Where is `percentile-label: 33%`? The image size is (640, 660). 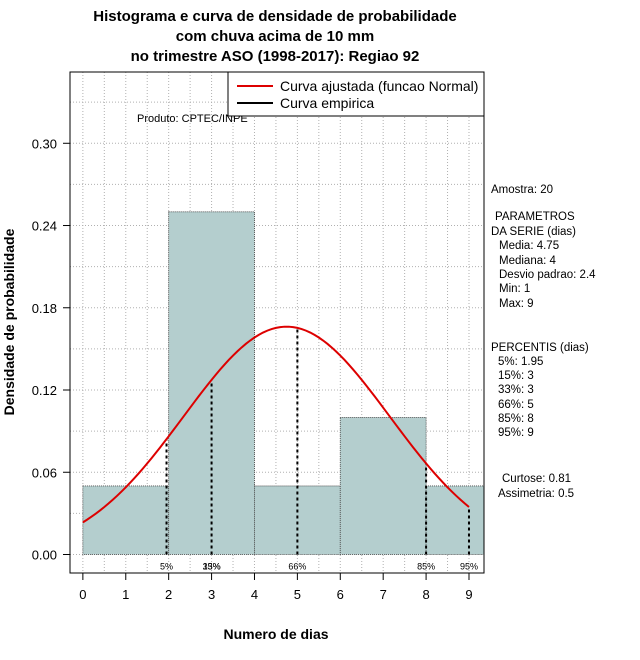 percentile-label: 33% is located at coordinates (212, 566).